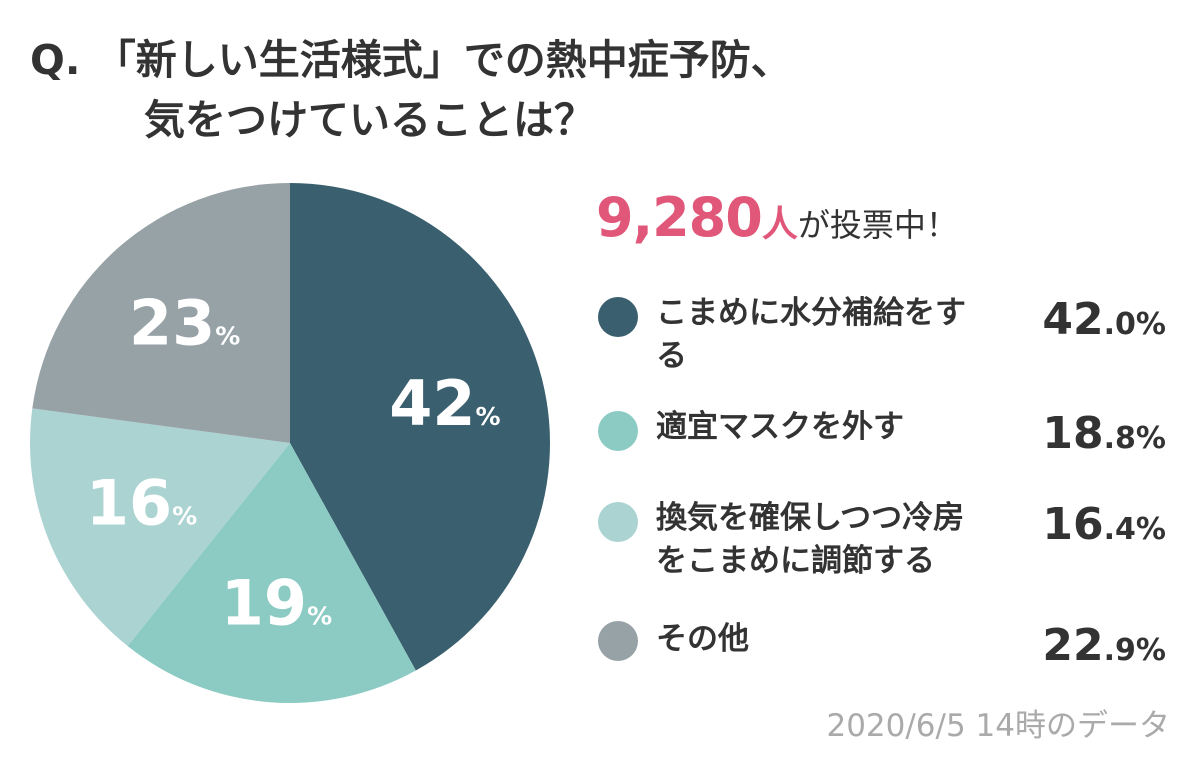 This screenshot has height=770, width=1200. I want to click on legend-value-other: 22.9%, so click(1104, 645).